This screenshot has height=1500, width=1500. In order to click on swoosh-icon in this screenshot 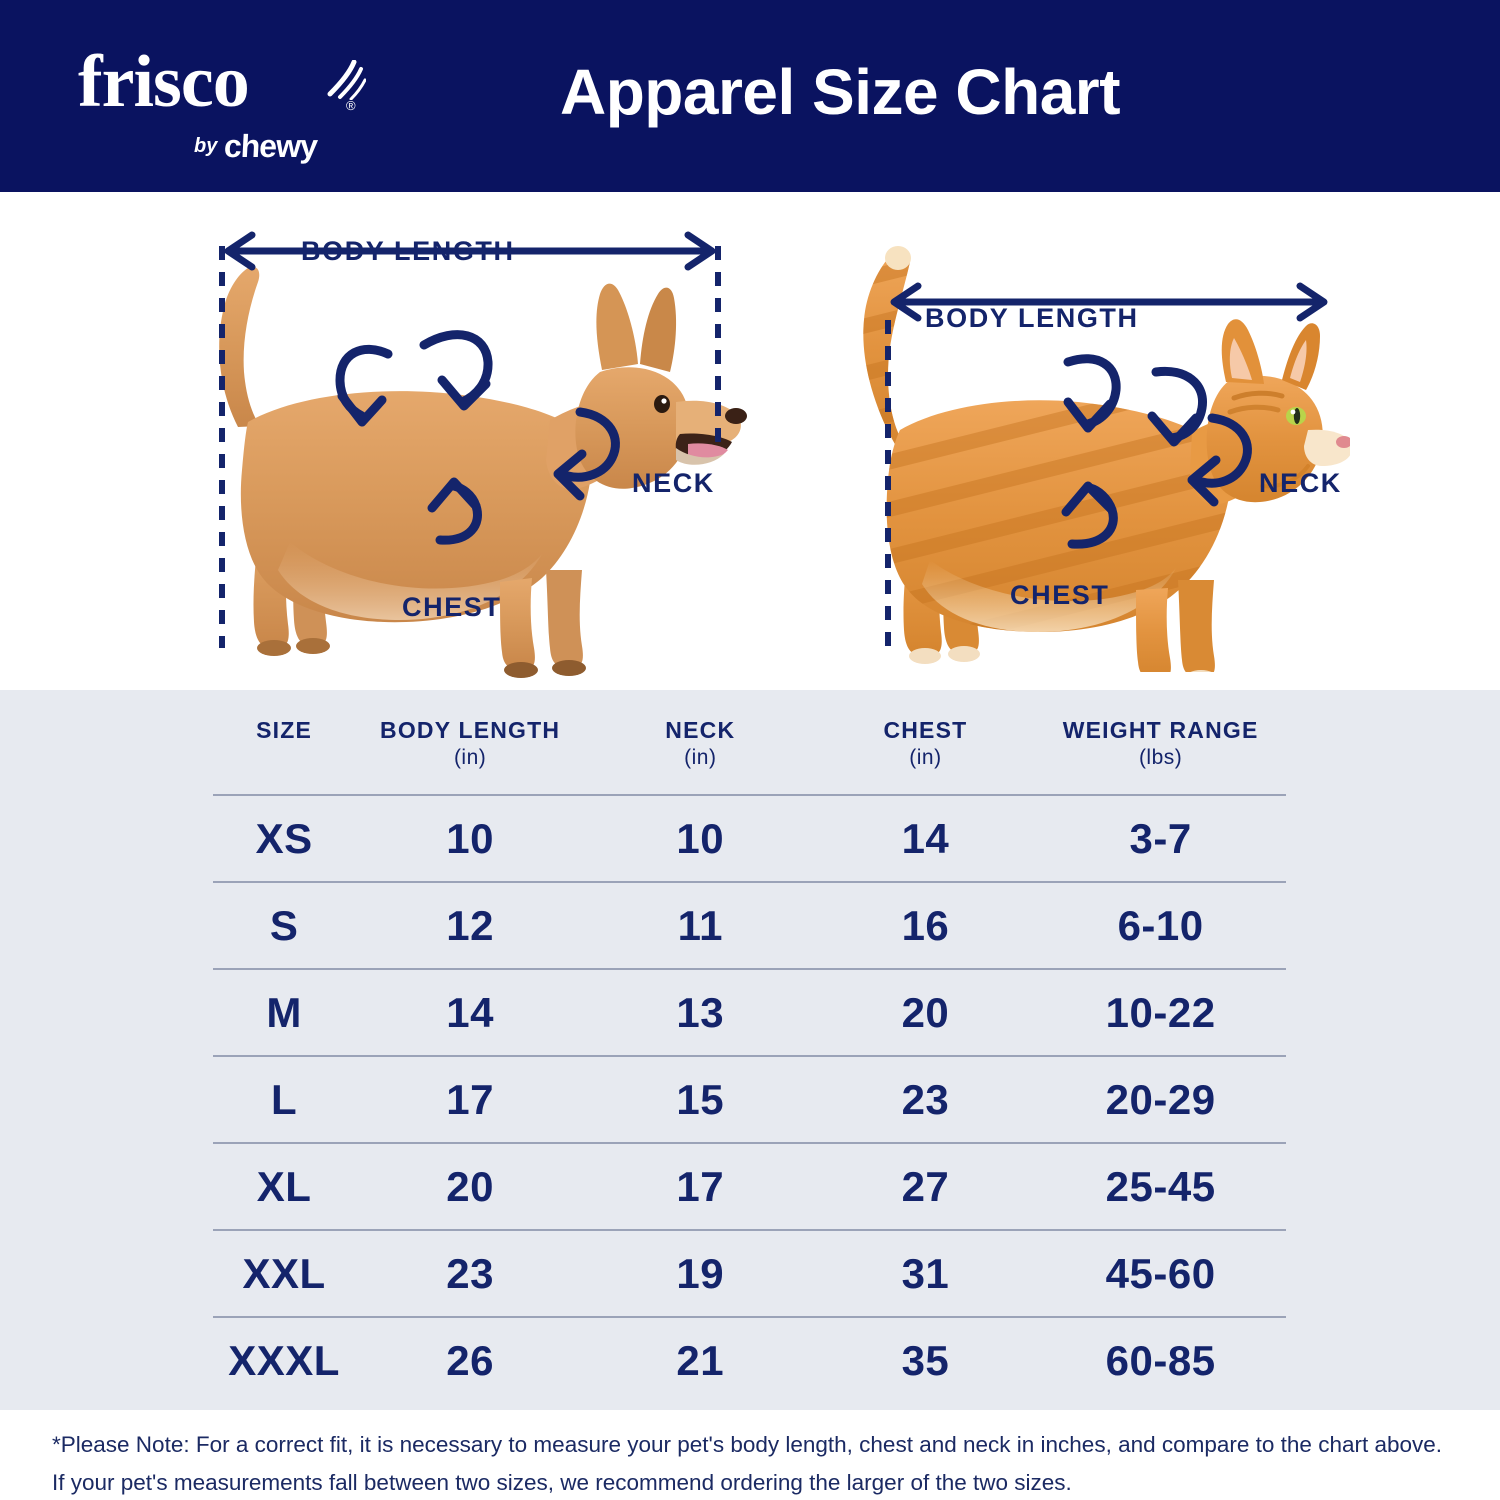, I will do `click(346, 80)`.